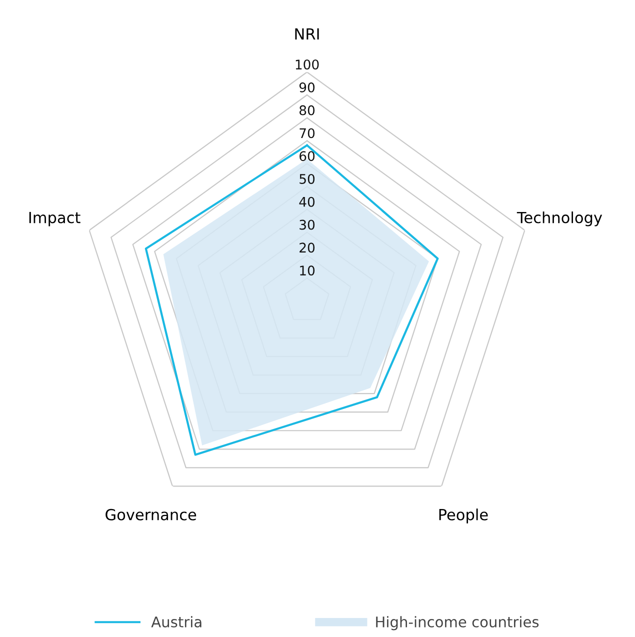  Describe the element at coordinates (307, 225) in the screenshot. I see `y-tick-label: 30` at that location.